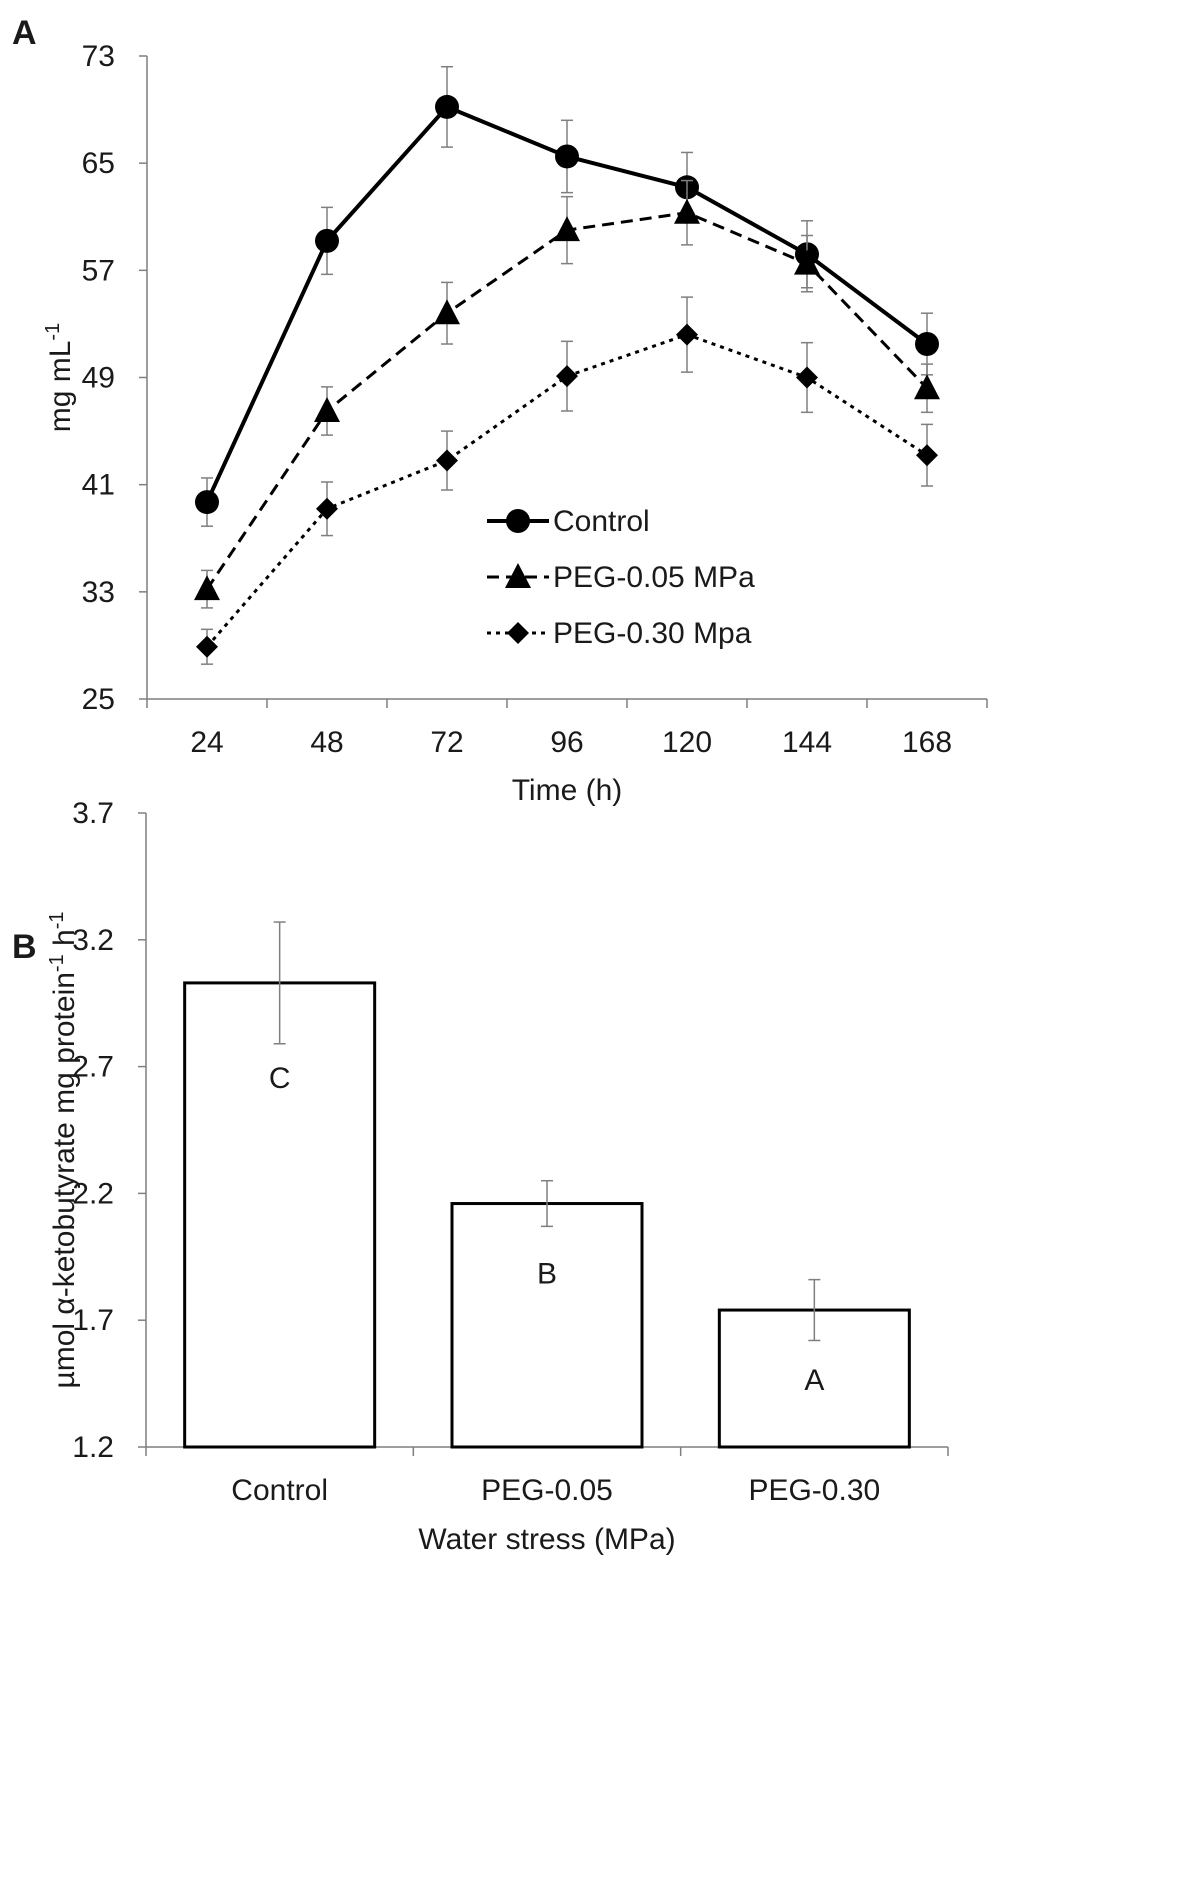 The height and width of the screenshot is (1880, 1200). I want to click on a-y-tick-label: 65, so click(98, 163).